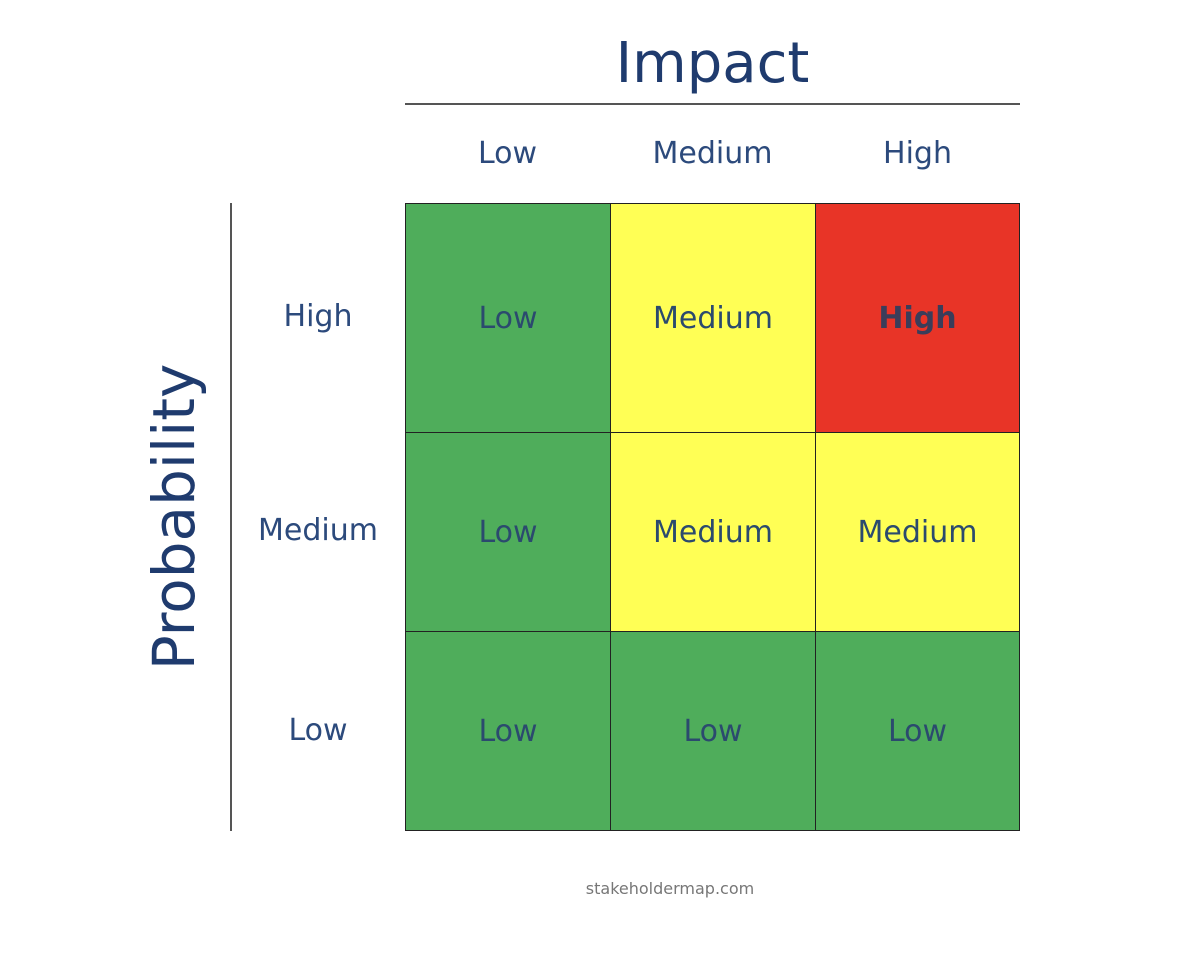 The image size is (1182, 962). Describe the element at coordinates (231, 517) in the screenshot. I see `probability-divider-line` at that location.